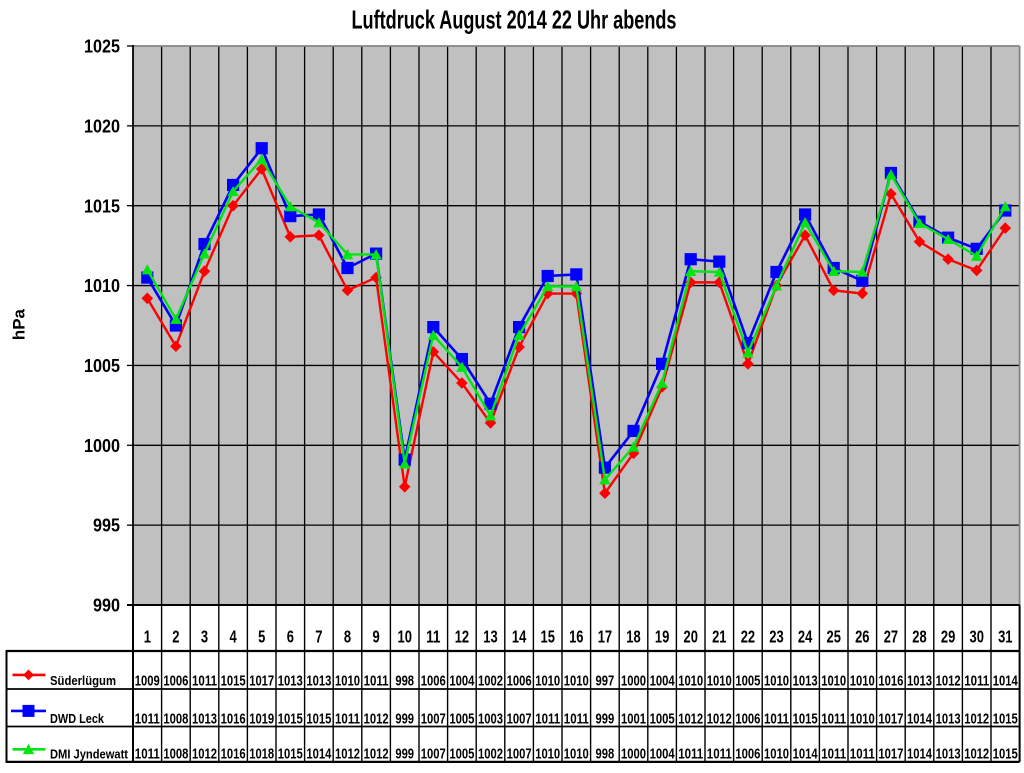 The image size is (1024, 773). I want to click on svg-text: 995, so click(106, 526).